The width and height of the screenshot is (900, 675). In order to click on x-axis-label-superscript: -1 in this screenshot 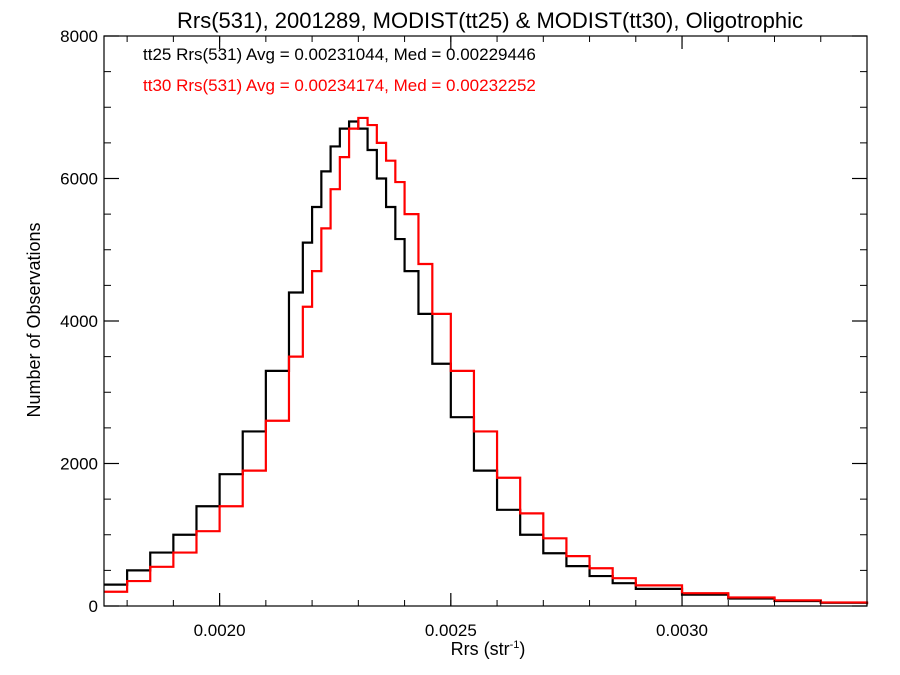, I will do `click(515, 645)`.